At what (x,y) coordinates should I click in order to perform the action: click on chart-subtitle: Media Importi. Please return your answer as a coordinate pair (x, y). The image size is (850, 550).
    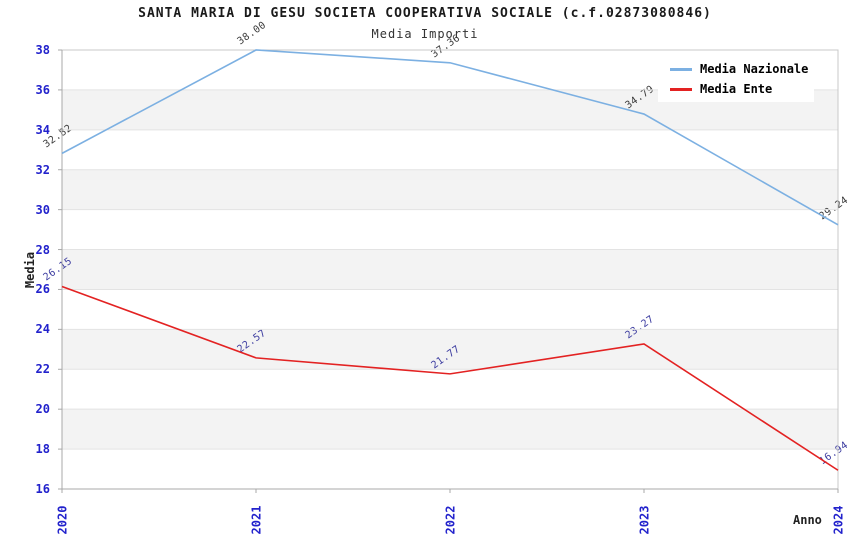
    Looking at the image, I should click on (425, 34).